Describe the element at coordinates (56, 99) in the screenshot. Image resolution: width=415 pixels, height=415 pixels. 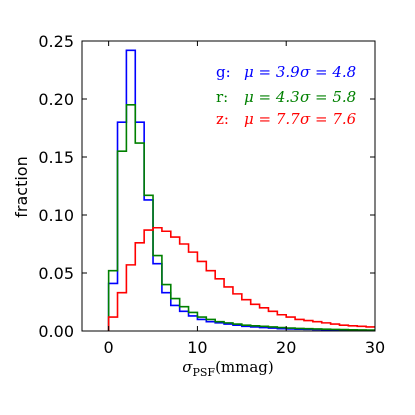
I see `y-tick-label: 0.20` at that location.